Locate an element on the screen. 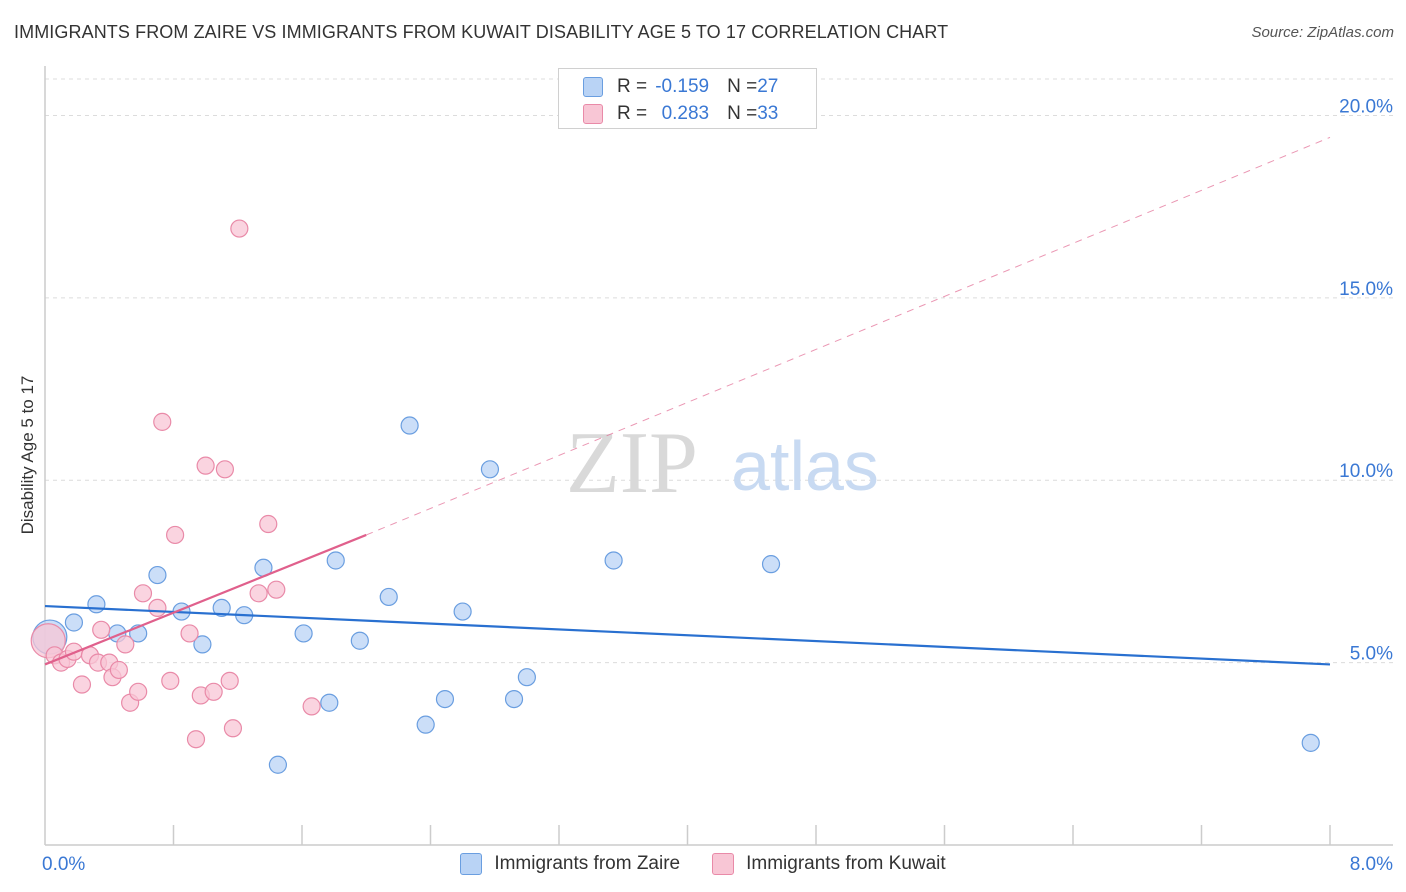  legend-item-kuwait: Immigrants from Kuwait is located at coordinates (829, 864).